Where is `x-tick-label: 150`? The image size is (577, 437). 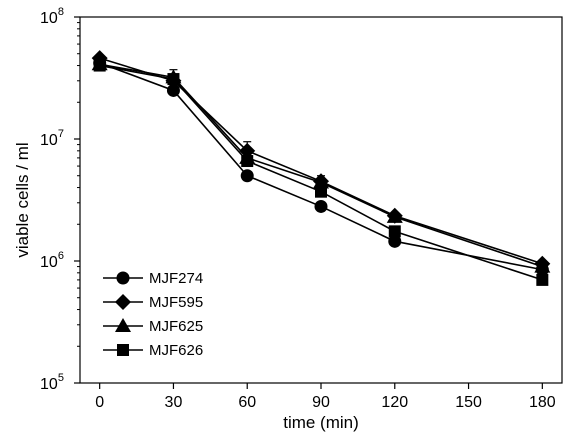
x-tick-label: 150 is located at coordinates (468, 402).